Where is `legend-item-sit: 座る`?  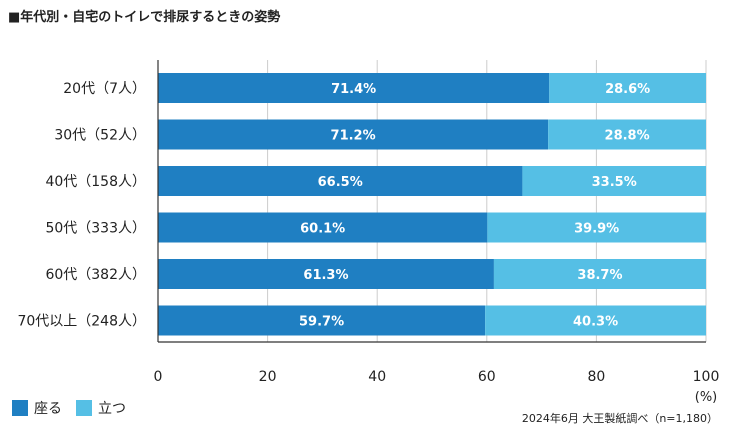 legend-item-sit: 座る is located at coordinates (37, 408).